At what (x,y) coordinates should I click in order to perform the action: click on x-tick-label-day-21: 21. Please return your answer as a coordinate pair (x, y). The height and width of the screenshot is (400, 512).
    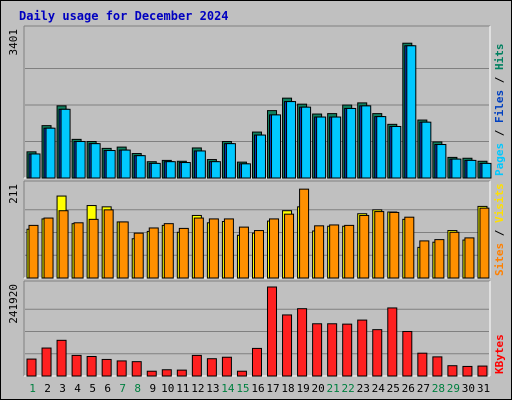
    Looking at the image, I should click on (333, 388).